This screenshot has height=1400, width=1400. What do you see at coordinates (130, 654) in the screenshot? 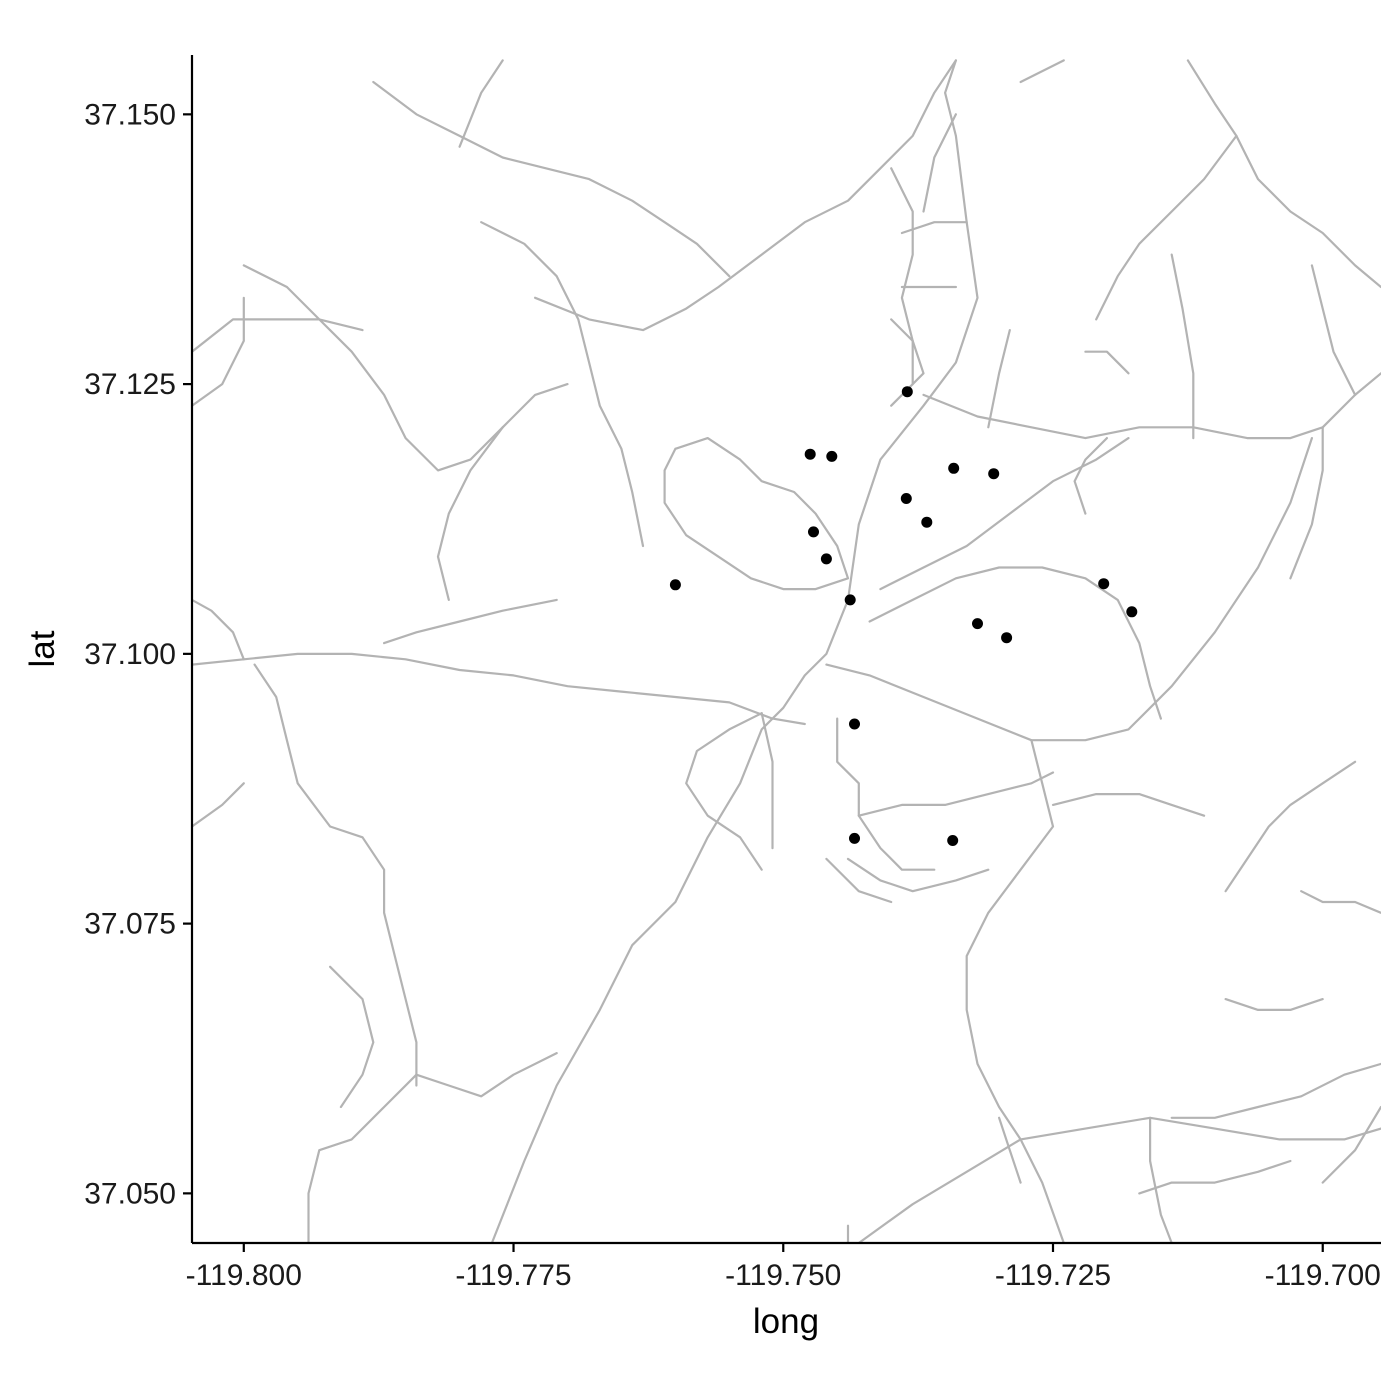
I see `y-tick-label: 37.100` at bounding box center [130, 654].